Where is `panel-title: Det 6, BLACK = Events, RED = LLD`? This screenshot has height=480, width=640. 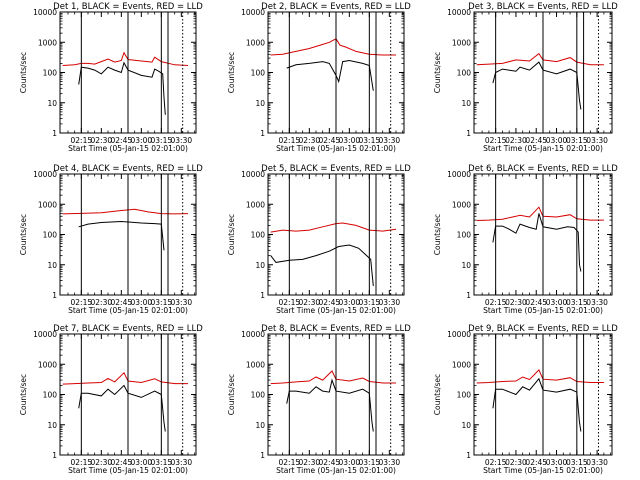
panel-title: Det 6, BLACK = Events, RED = LLD is located at coordinates (543, 169).